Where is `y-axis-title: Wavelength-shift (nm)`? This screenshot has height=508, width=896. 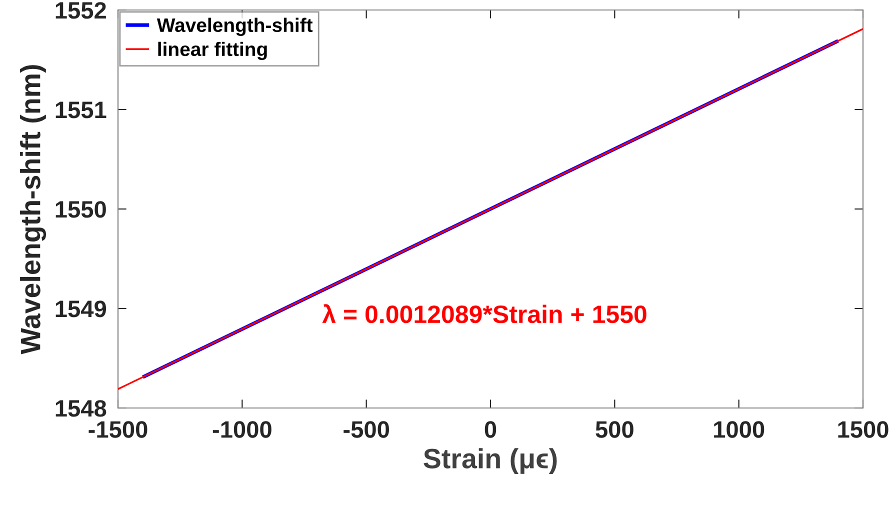
y-axis-title: Wavelength-shift (nm) is located at coordinates (33, 209).